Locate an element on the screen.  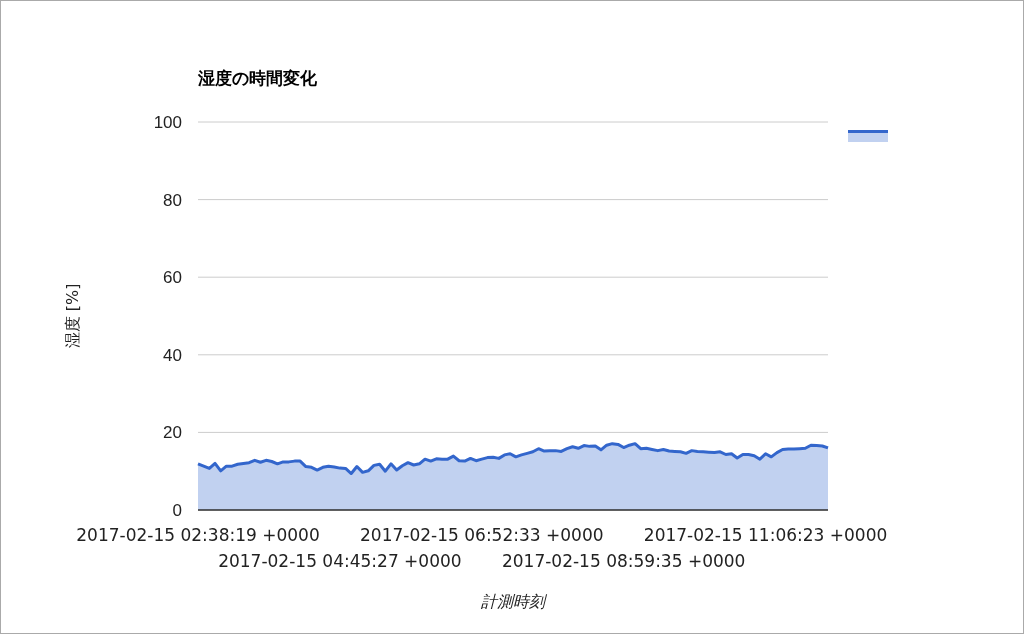
x-axis-title: 計測時刻 is located at coordinates (514, 601).